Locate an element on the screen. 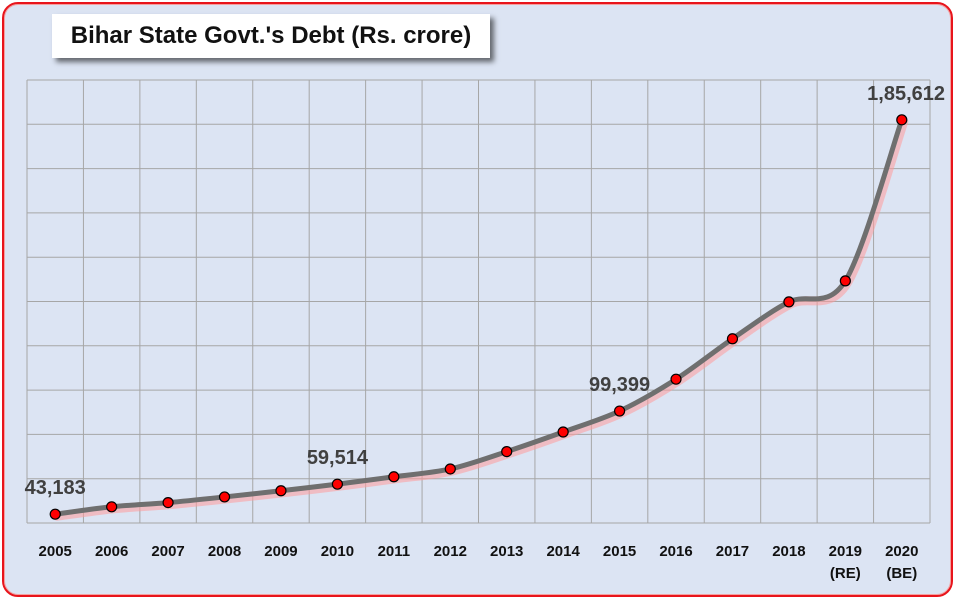  data-point-2007 is located at coordinates (168, 502).